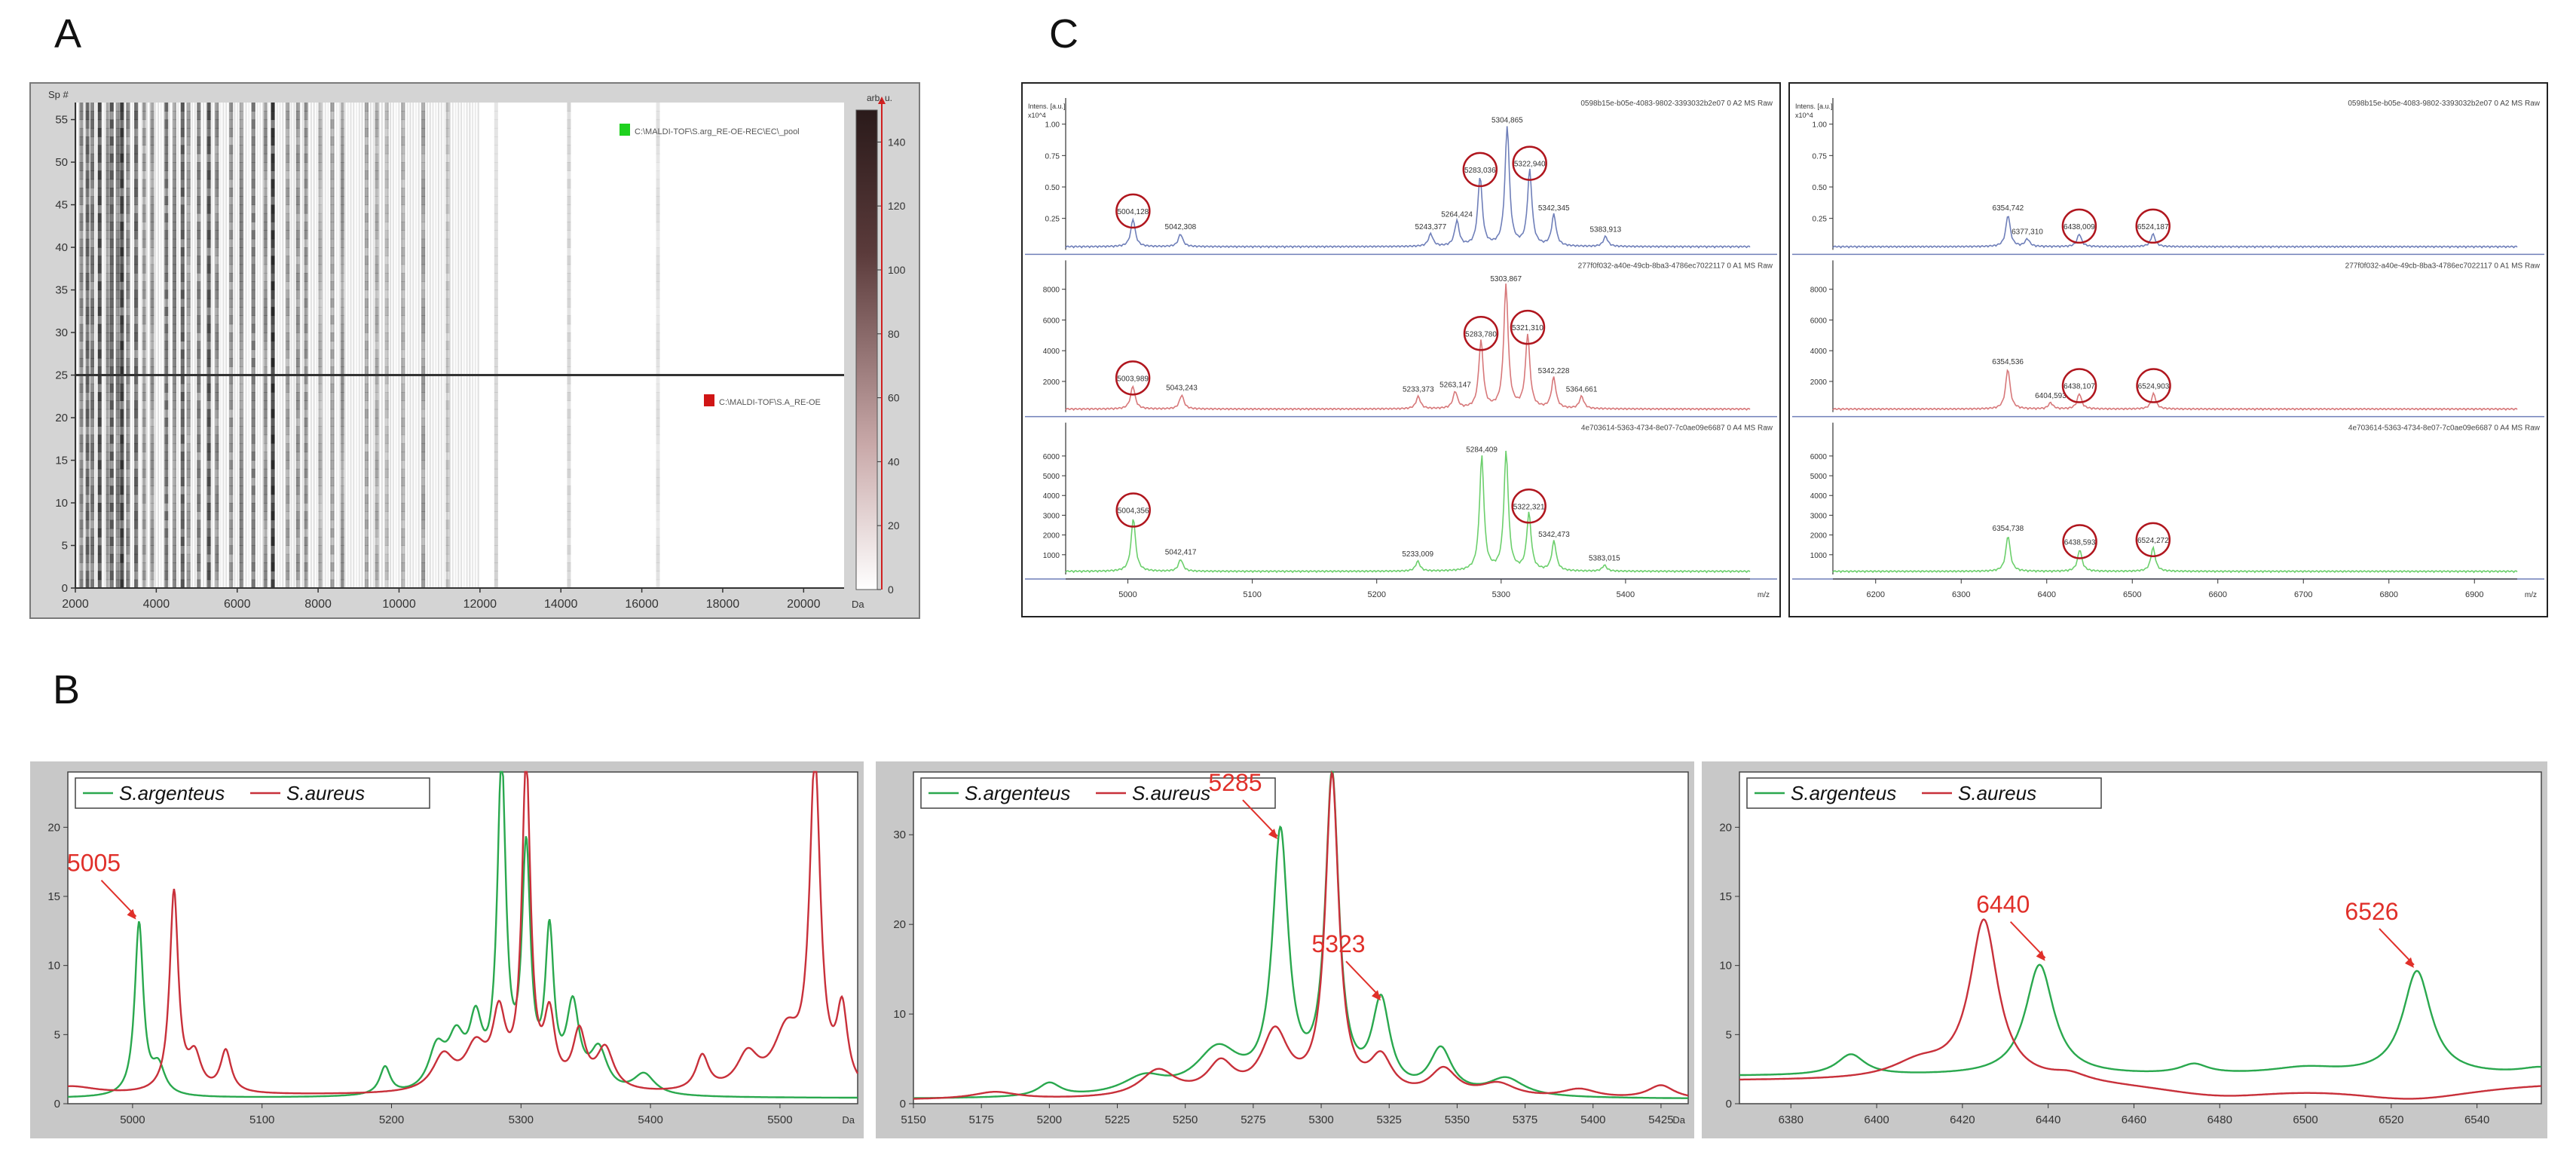 The height and width of the screenshot is (1161, 2576). Describe the element at coordinates (858, 604) in the screenshot. I see `x-unit-label: Da` at that location.